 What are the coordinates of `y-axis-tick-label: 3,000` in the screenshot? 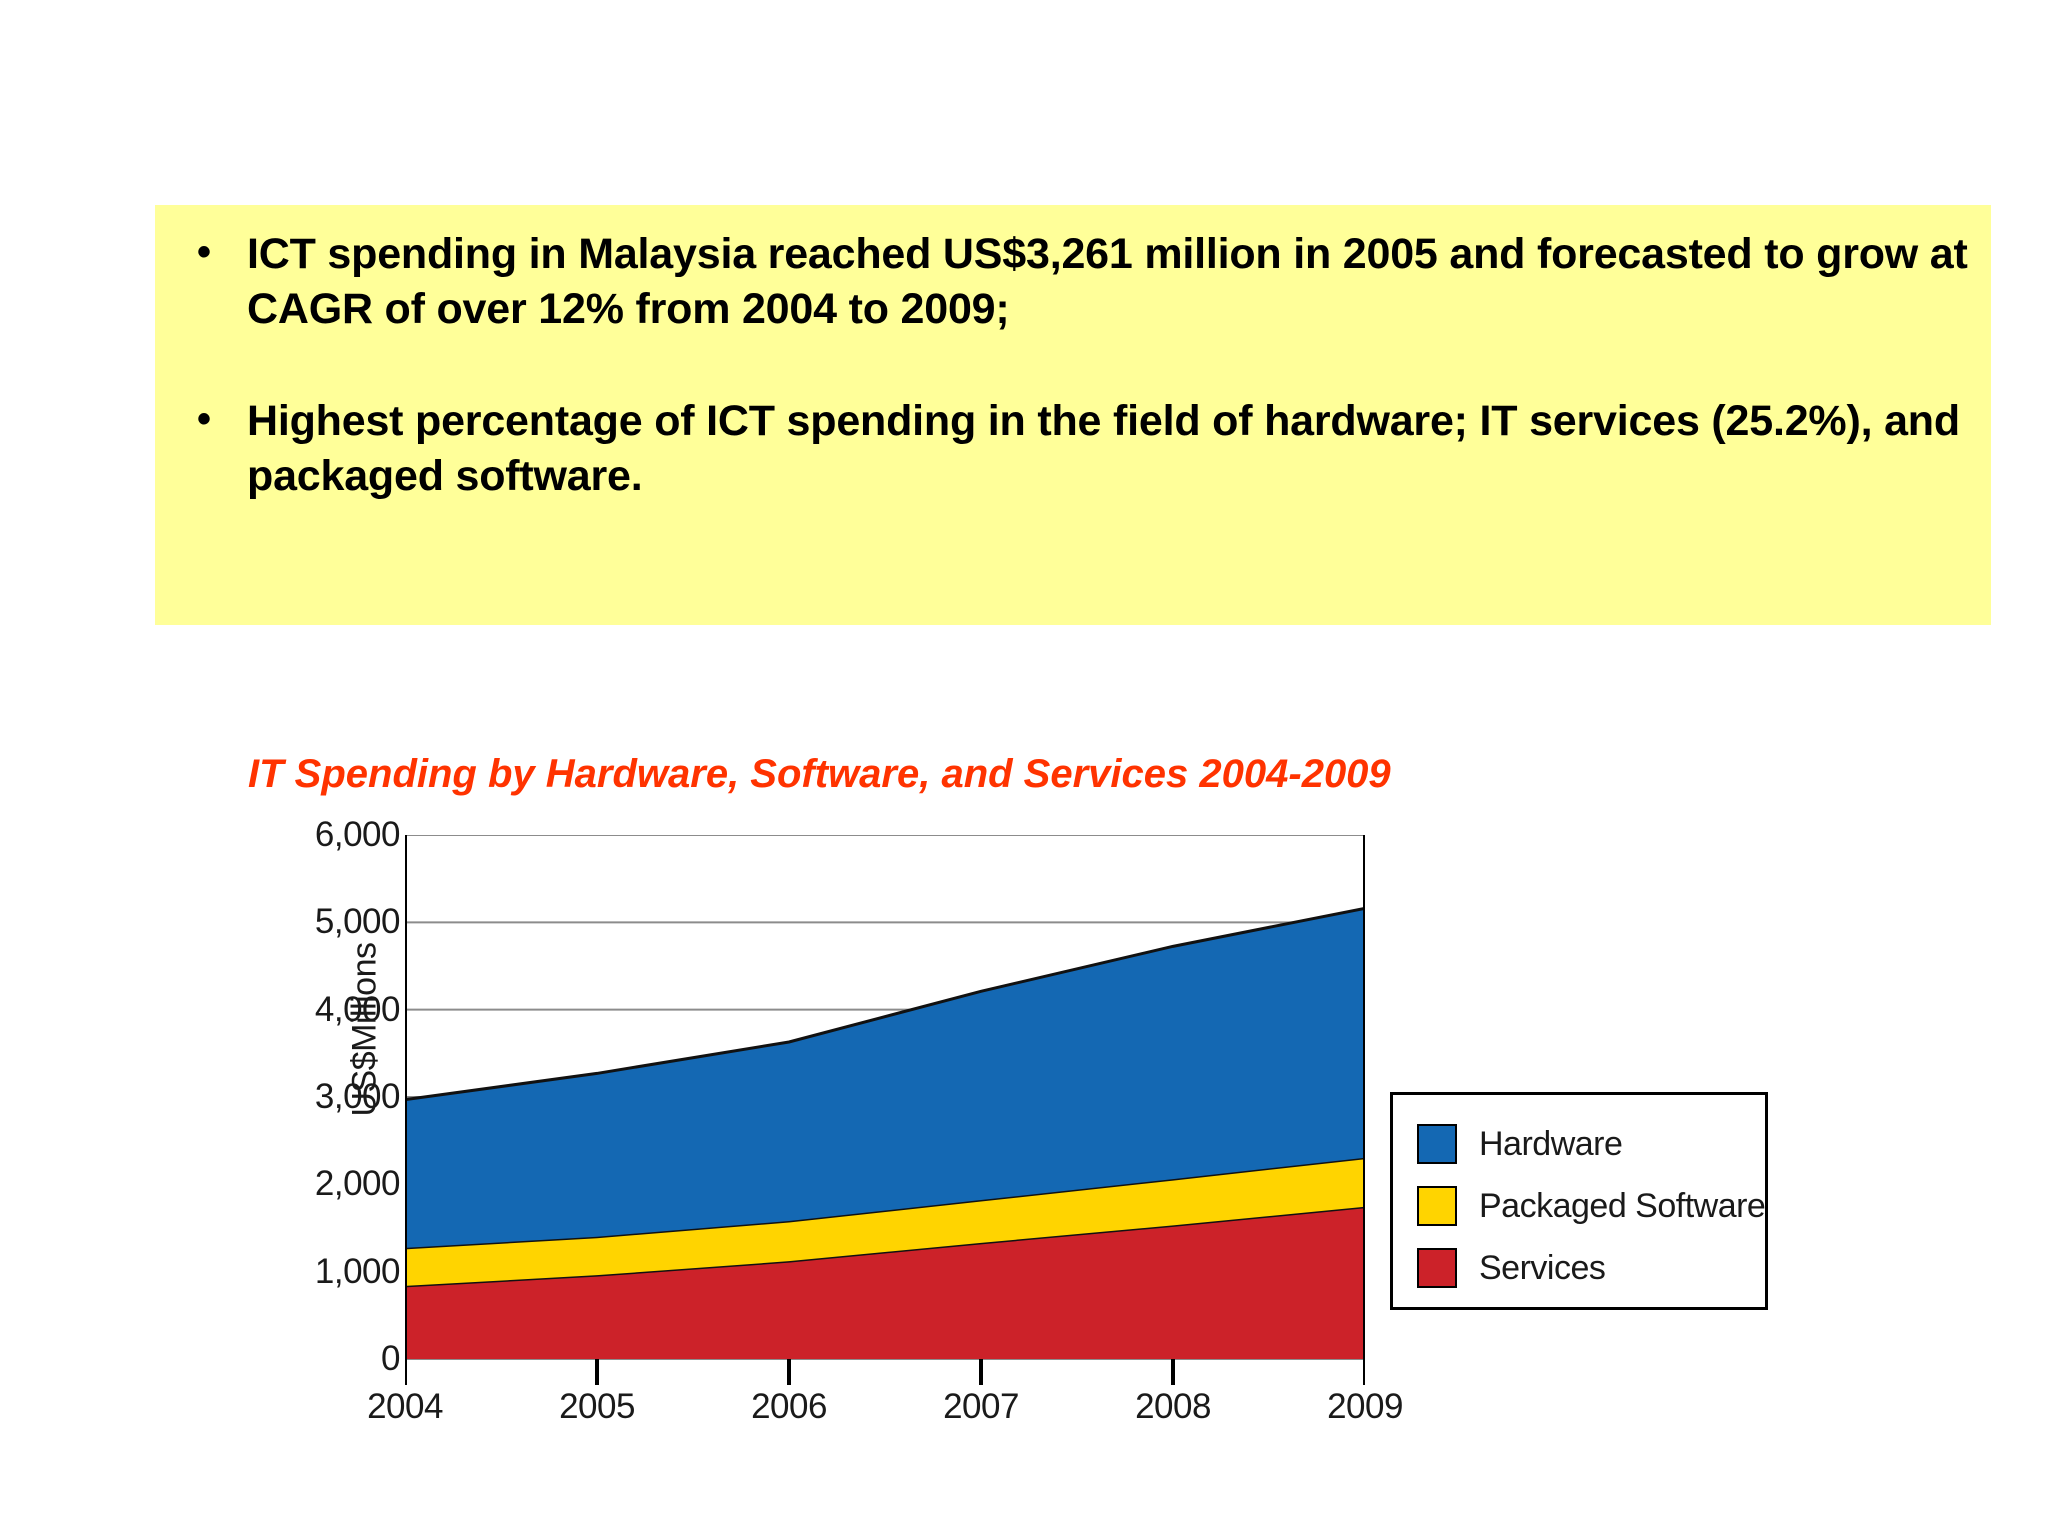 It's located at (357, 1096).